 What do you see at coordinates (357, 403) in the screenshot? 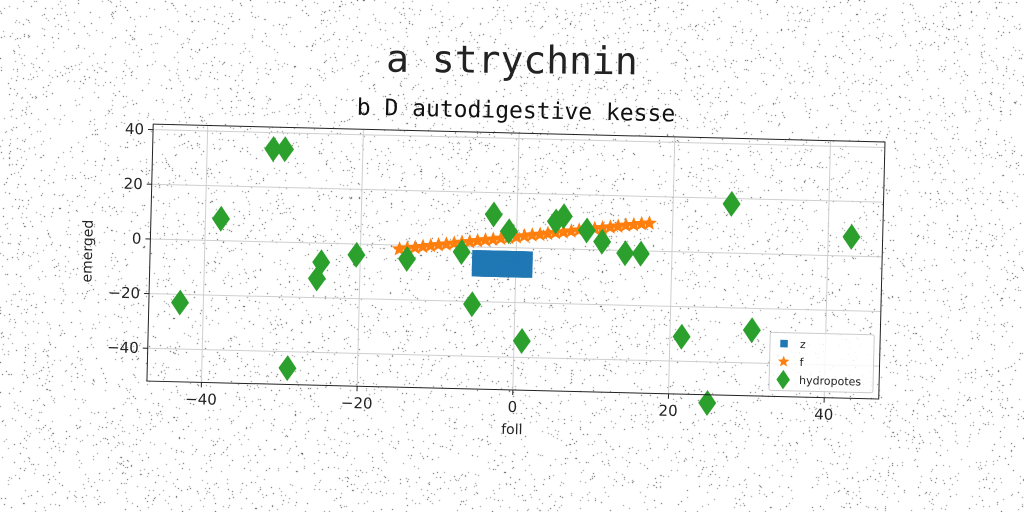
I see `x-tick-label: −20` at bounding box center [357, 403].